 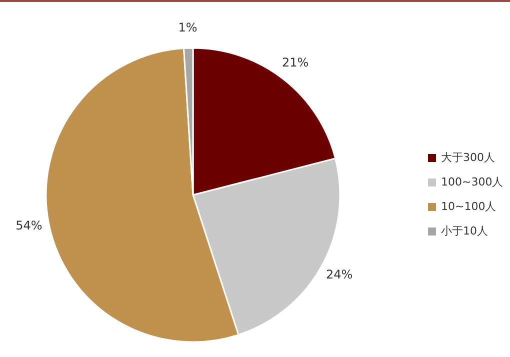 I want to click on legend-label: 大于300人, so click(x=468, y=157).